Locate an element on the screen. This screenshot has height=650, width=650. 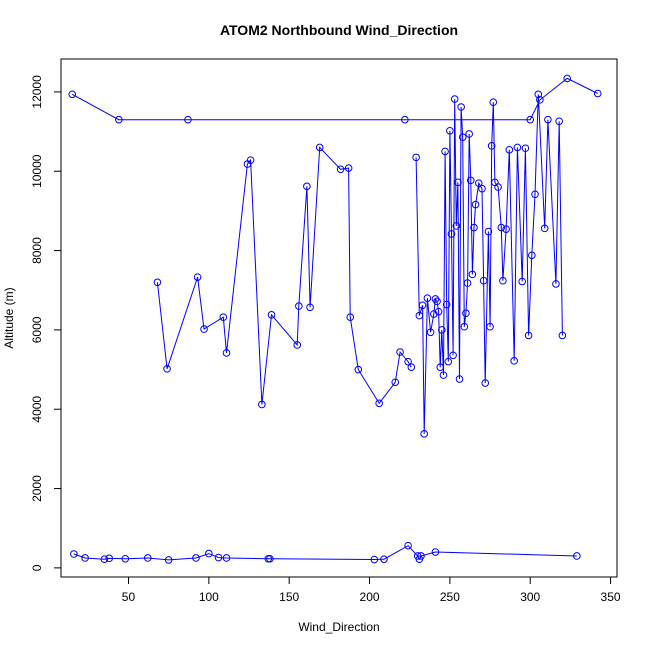
x-tick-label: 350 is located at coordinates (611, 597).